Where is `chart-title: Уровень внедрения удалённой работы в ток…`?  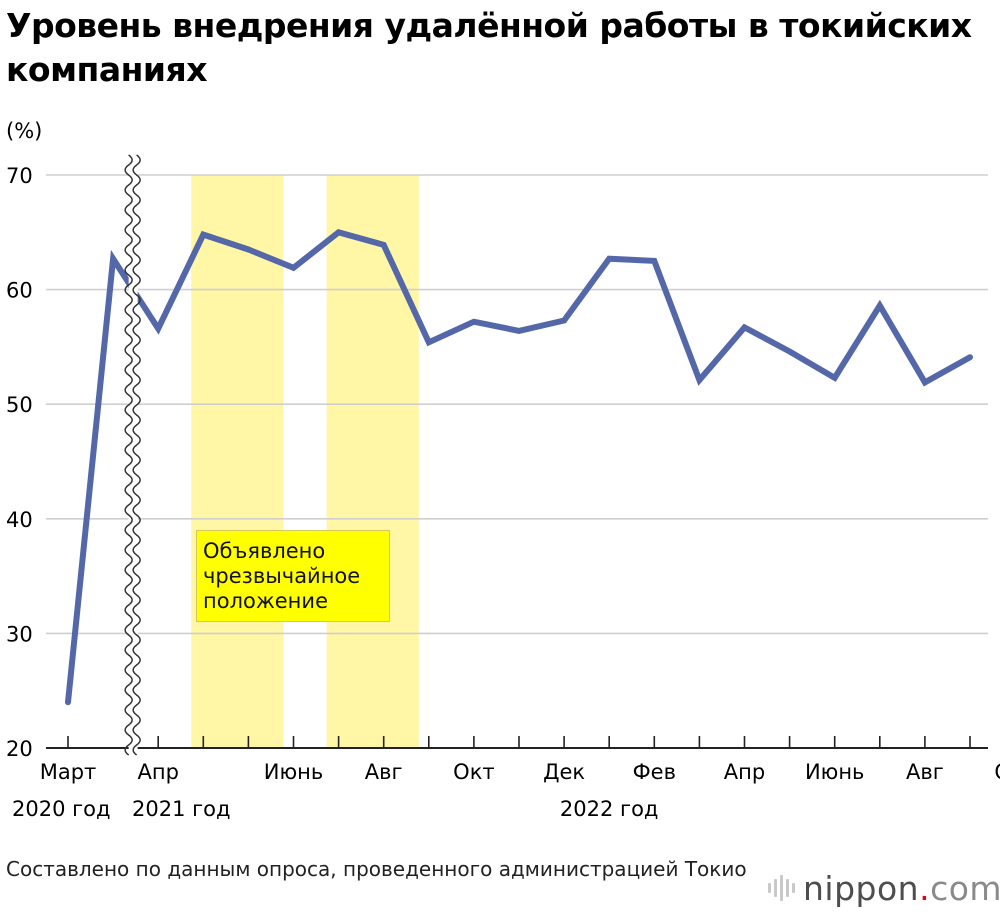 chart-title: Уровень внедрения удалённой работы в ток… is located at coordinates (489, 47).